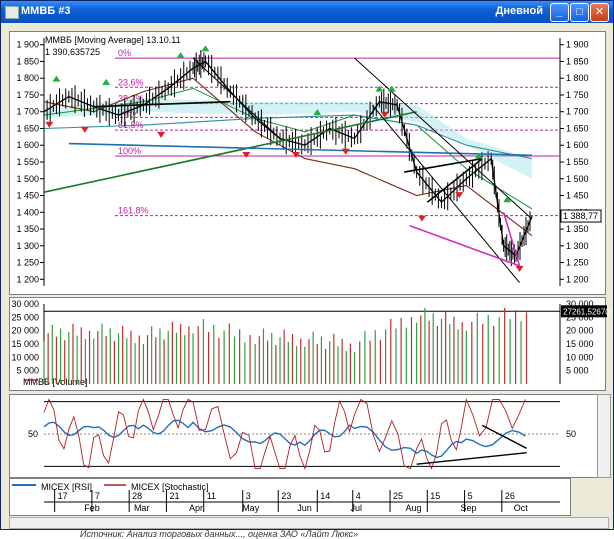  What do you see at coordinates (604, 436) in the screenshot?
I see `oscillator-scrollbar` at bounding box center [604, 436].